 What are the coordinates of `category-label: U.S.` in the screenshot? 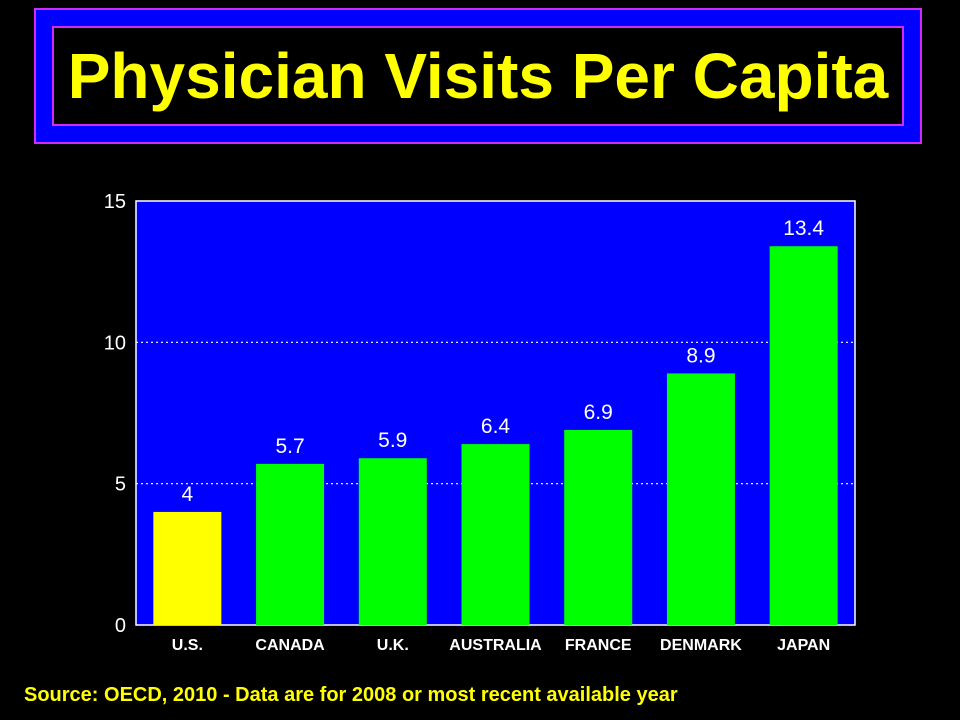 It's located at (187, 645).